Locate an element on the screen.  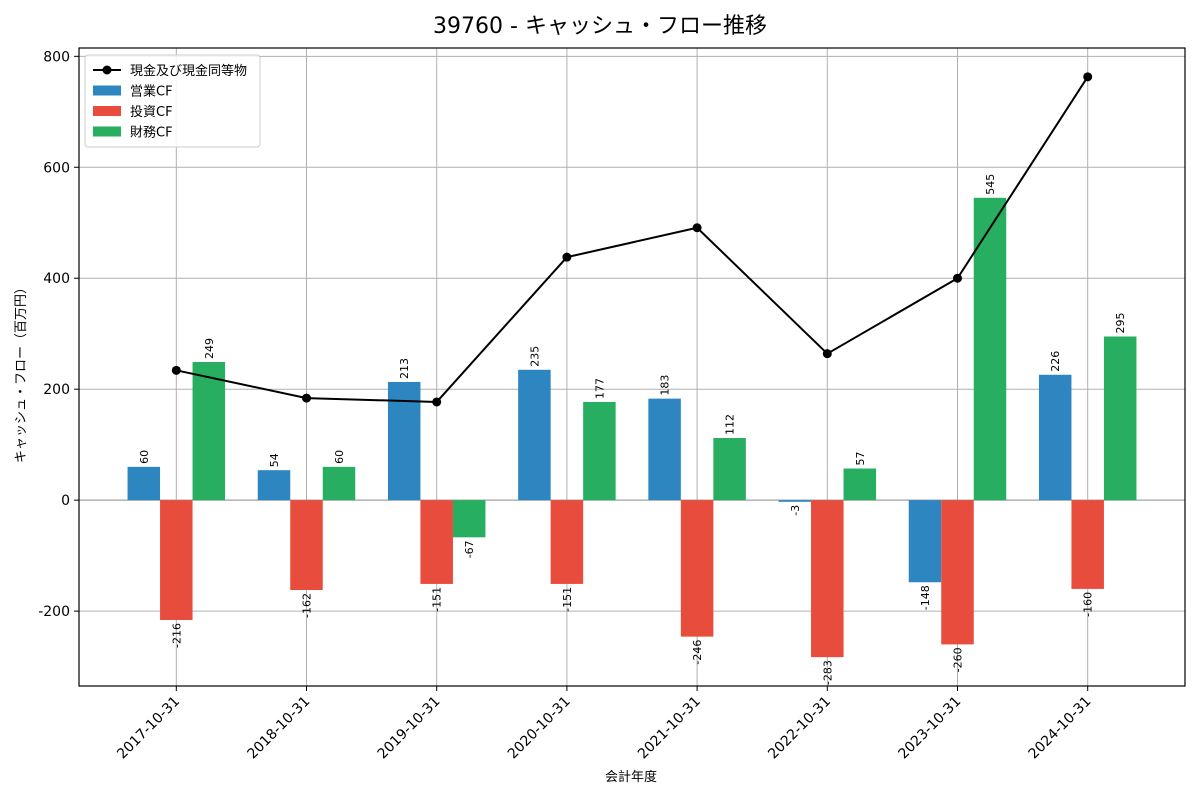
bar-value-label: 545 is located at coordinates (990, 184).